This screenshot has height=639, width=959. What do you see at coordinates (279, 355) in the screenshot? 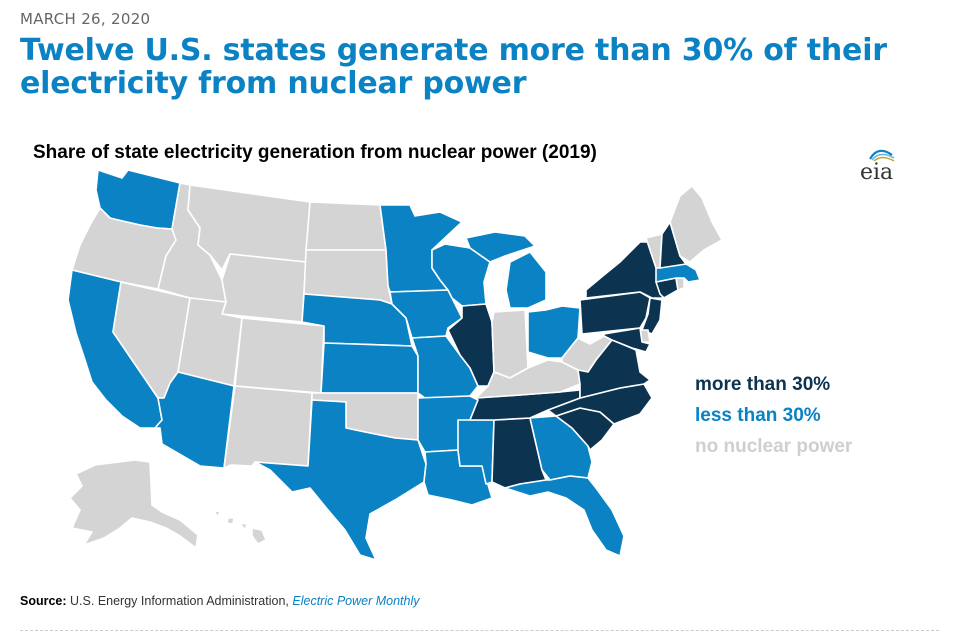
I see `state-CO` at bounding box center [279, 355].